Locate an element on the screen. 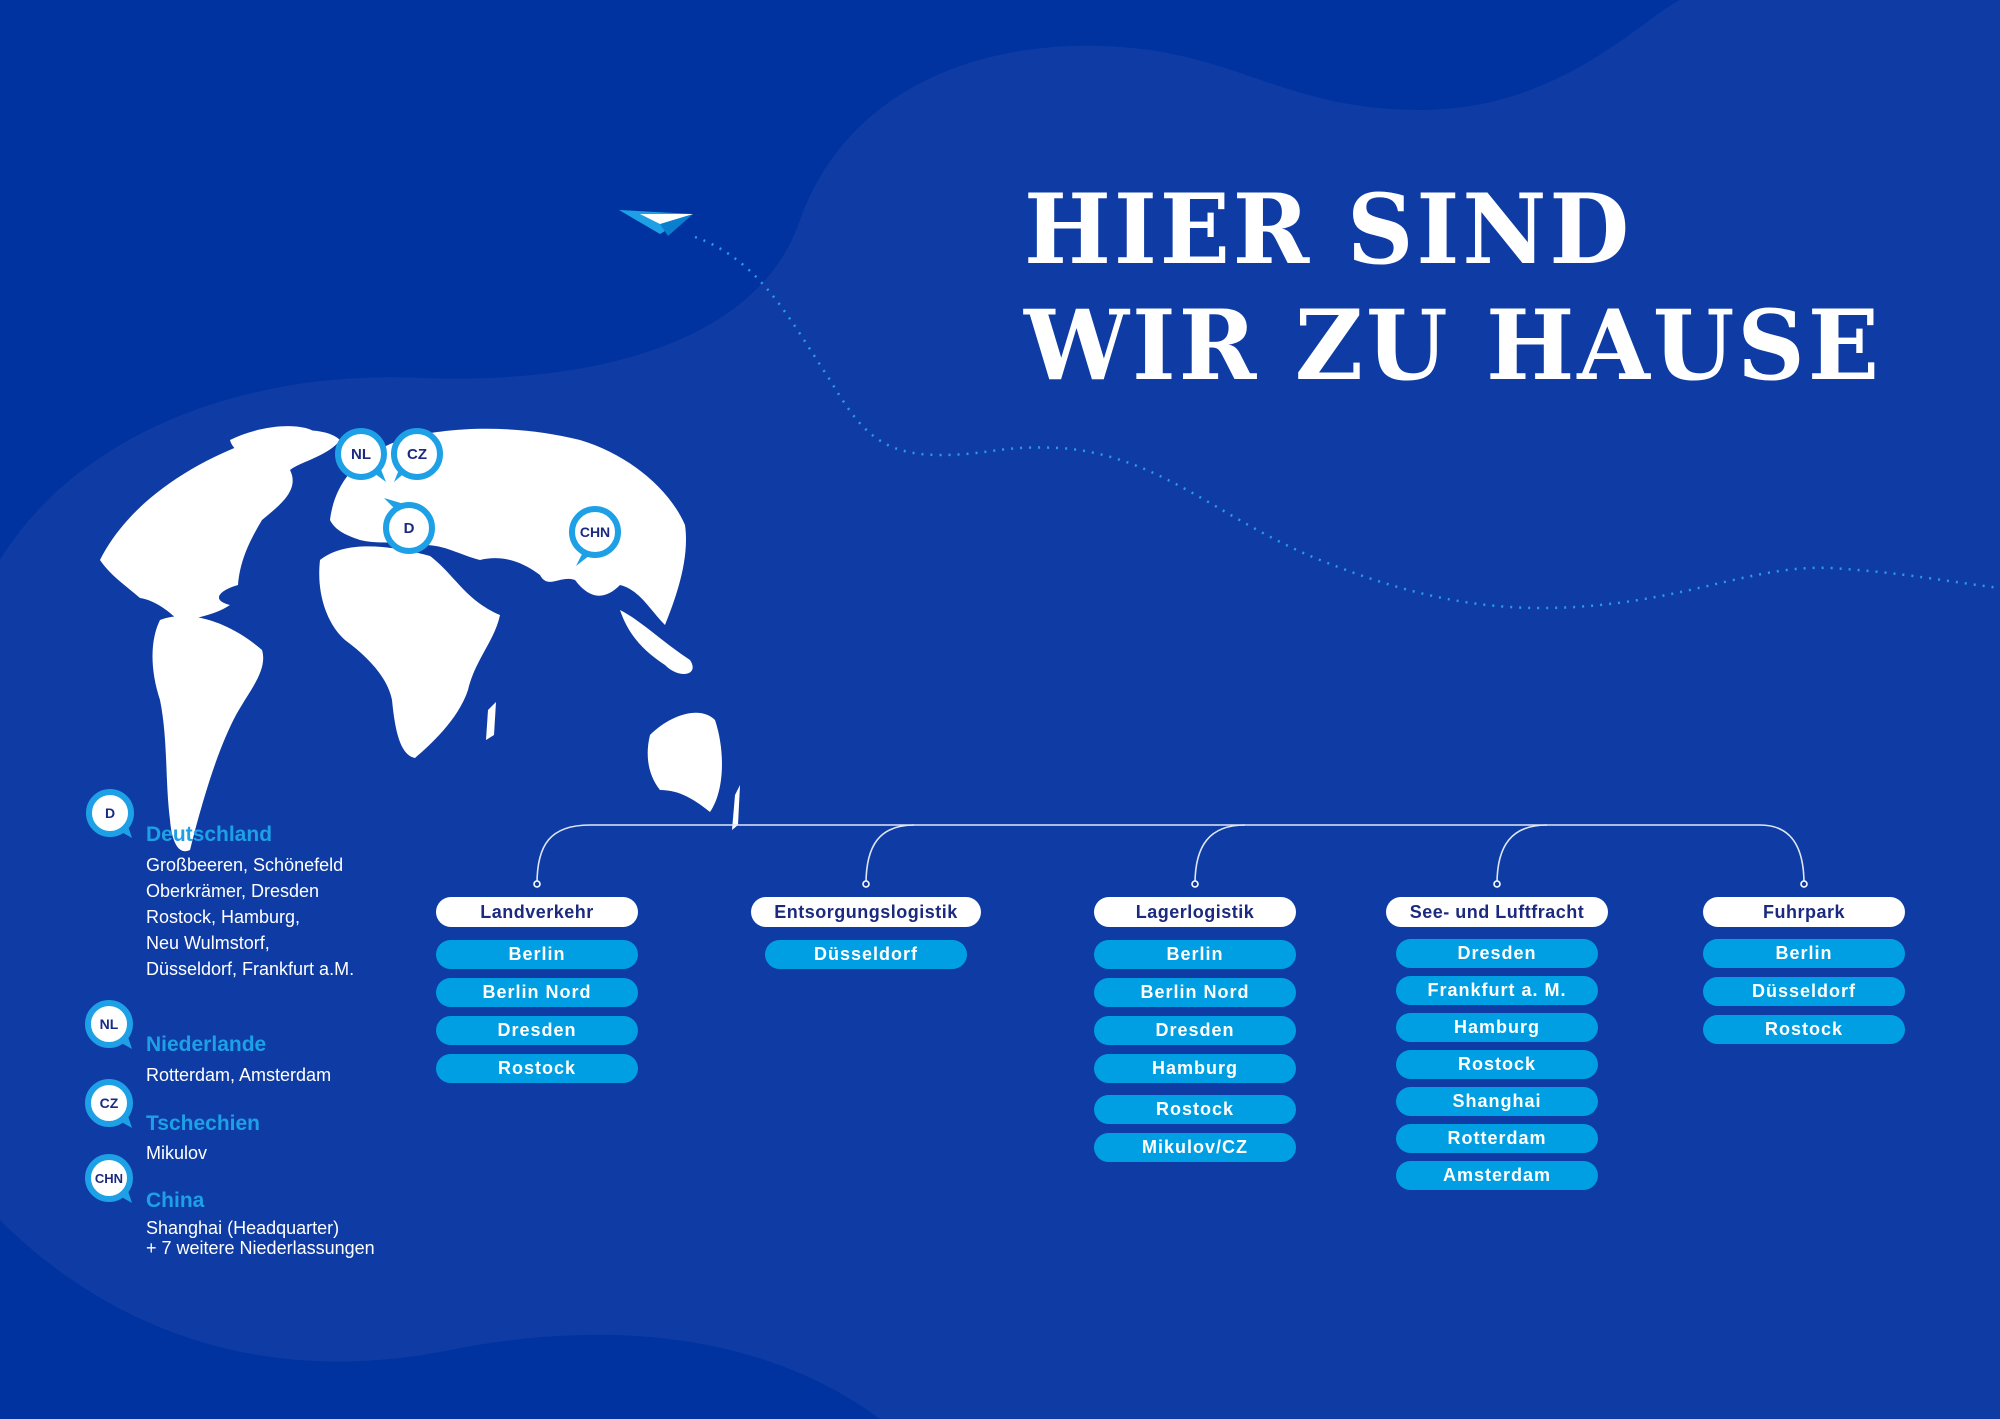 The width and height of the screenshot is (2000, 1419). legend-line: Mikulov is located at coordinates (177, 1153).